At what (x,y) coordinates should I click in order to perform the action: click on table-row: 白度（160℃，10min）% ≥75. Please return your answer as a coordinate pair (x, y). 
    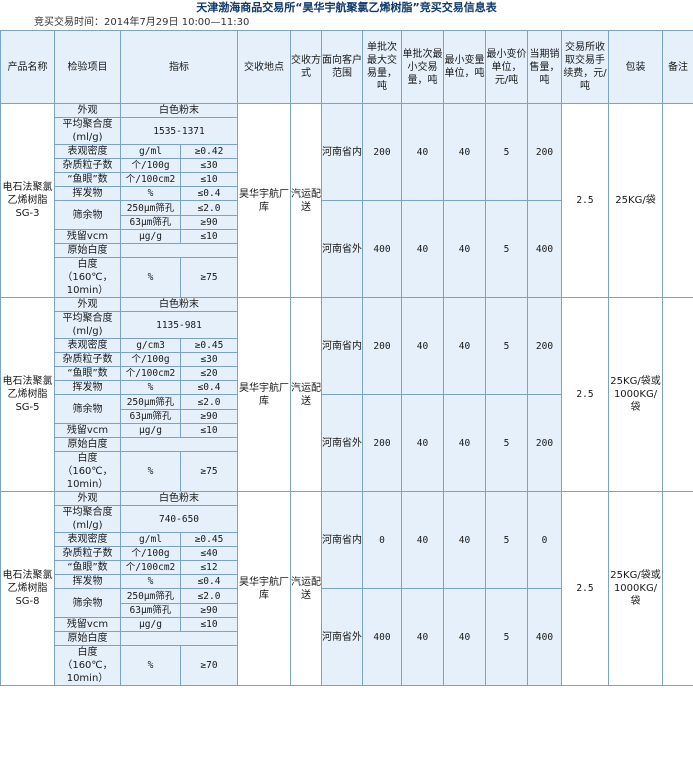
    Looking at the image, I should click on (347, 471).